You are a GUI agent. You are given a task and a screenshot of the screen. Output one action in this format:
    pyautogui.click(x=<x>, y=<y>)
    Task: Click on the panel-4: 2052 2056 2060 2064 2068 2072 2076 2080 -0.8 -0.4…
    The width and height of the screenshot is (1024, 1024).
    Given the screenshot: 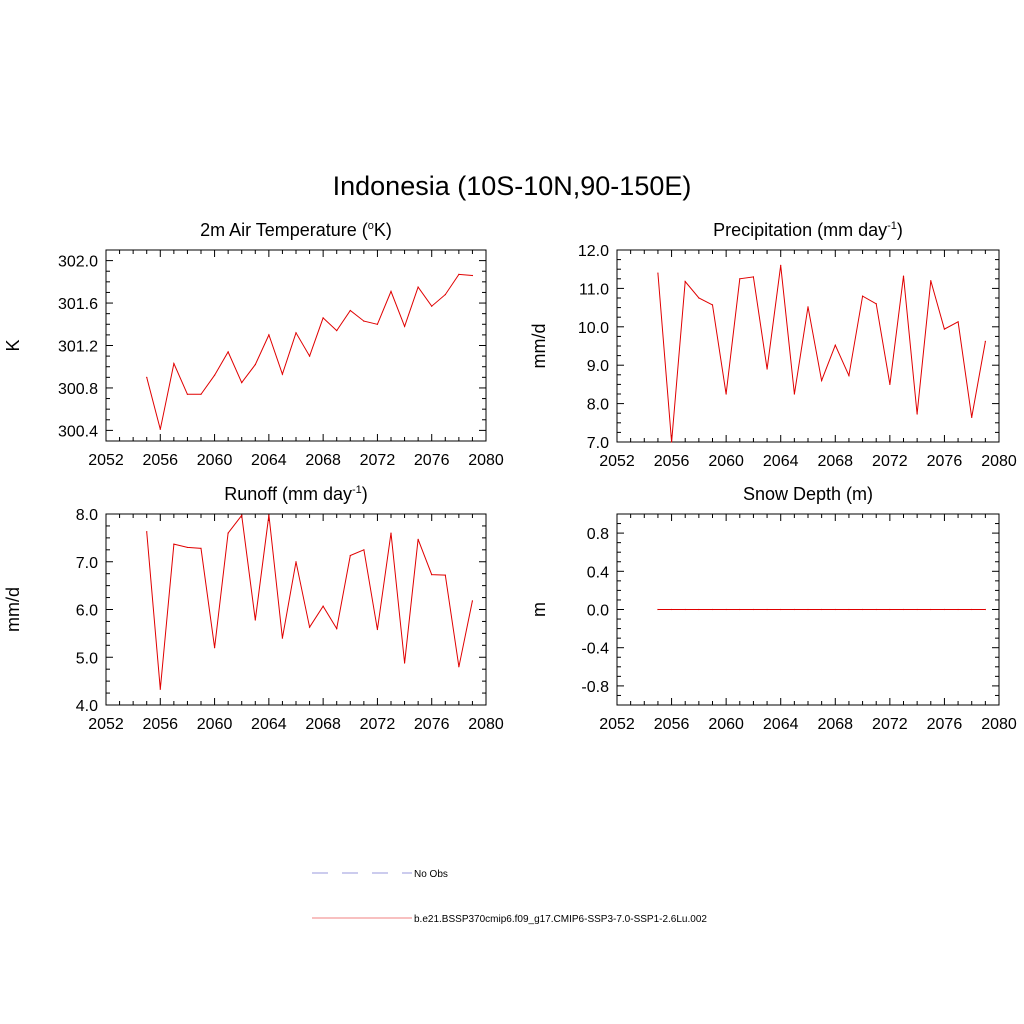 What is the action you would take?
    pyautogui.click(x=773, y=608)
    